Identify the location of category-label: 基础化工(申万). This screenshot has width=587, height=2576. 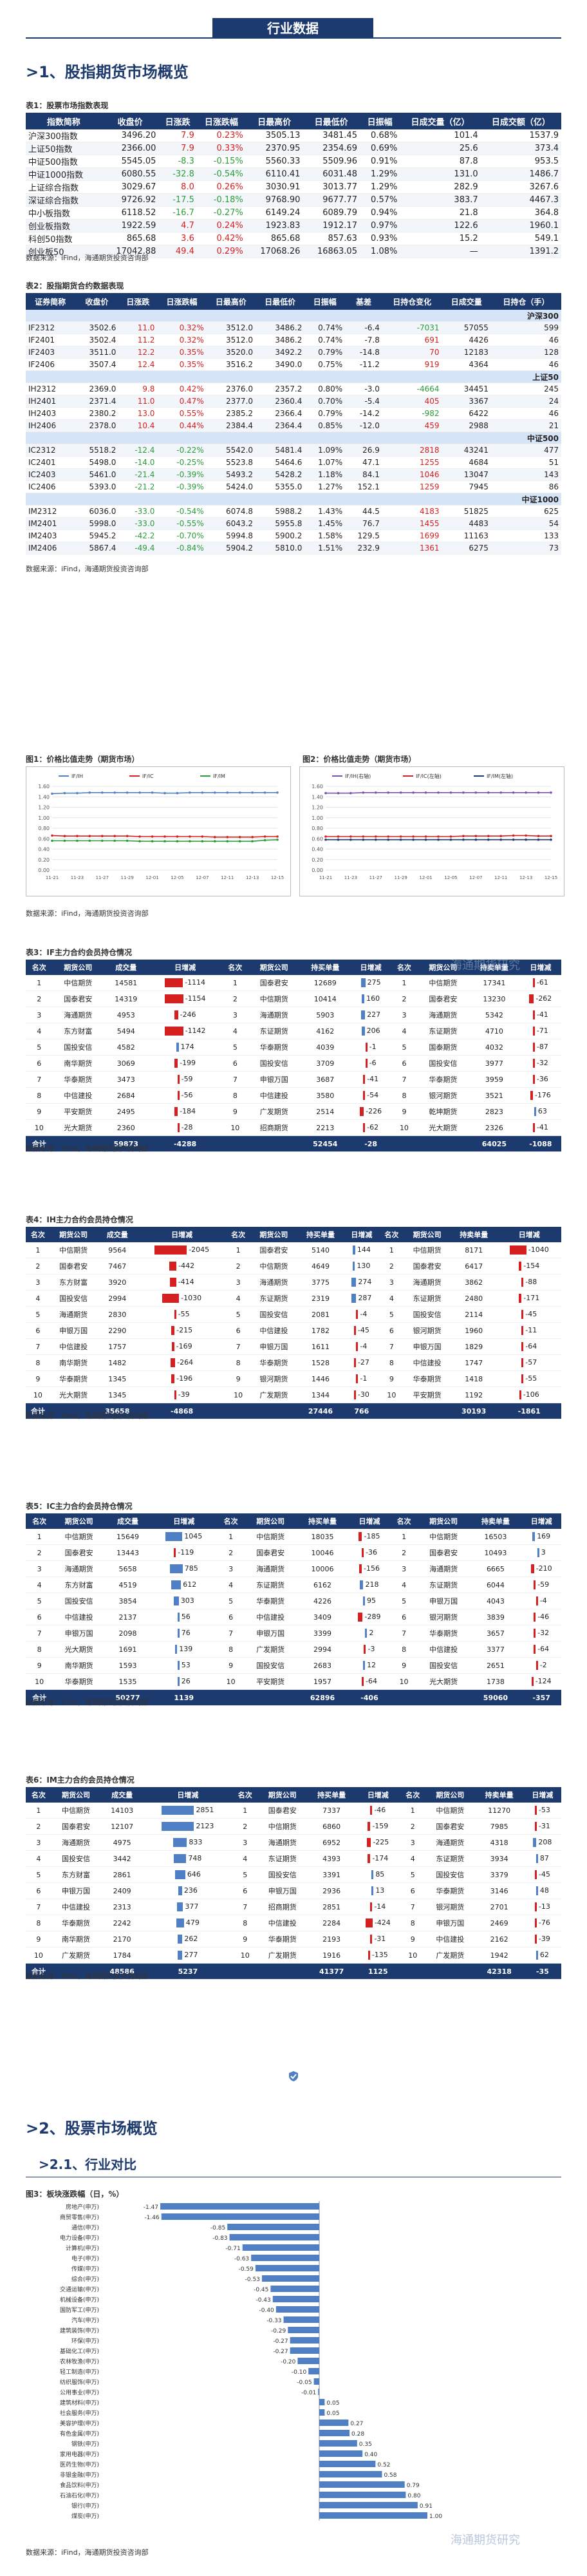
(79, 2351).